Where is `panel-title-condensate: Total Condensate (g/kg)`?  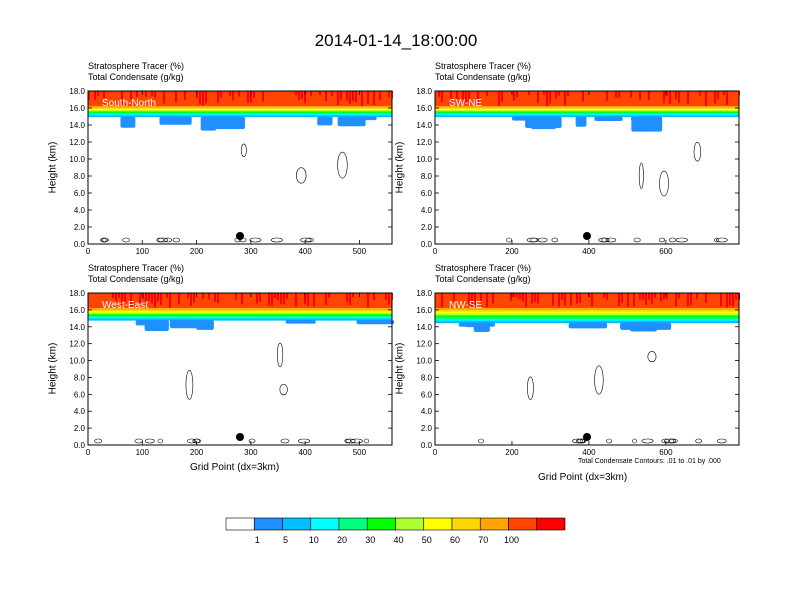
panel-title-condensate: Total Condensate (g/kg) is located at coordinates (136, 279).